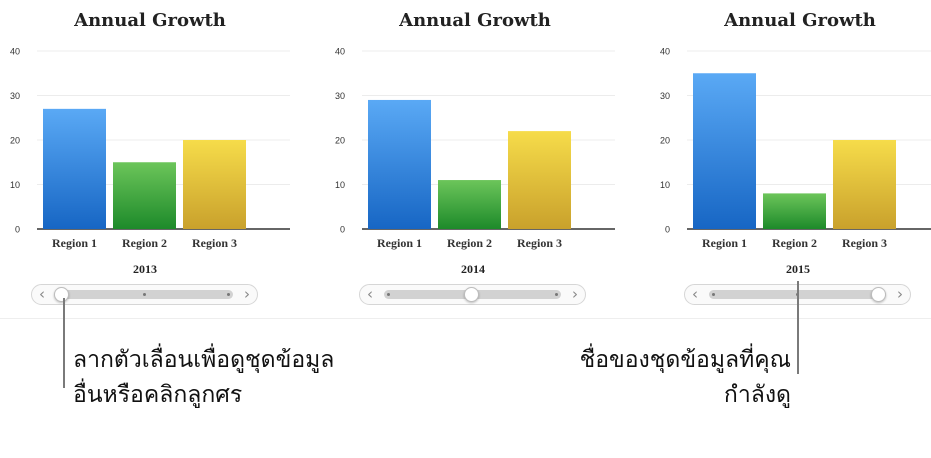 Image resolution: width=931 pixels, height=458 pixels. I want to click on callout-text: อื่นหรือคลิกลูกศร, so click(158, 395).